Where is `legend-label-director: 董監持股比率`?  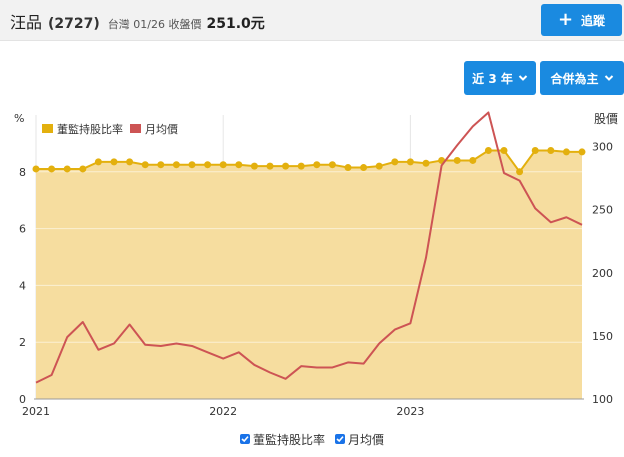 legend-label-director: 董監持股比率 is located at coordinates (90, 129).